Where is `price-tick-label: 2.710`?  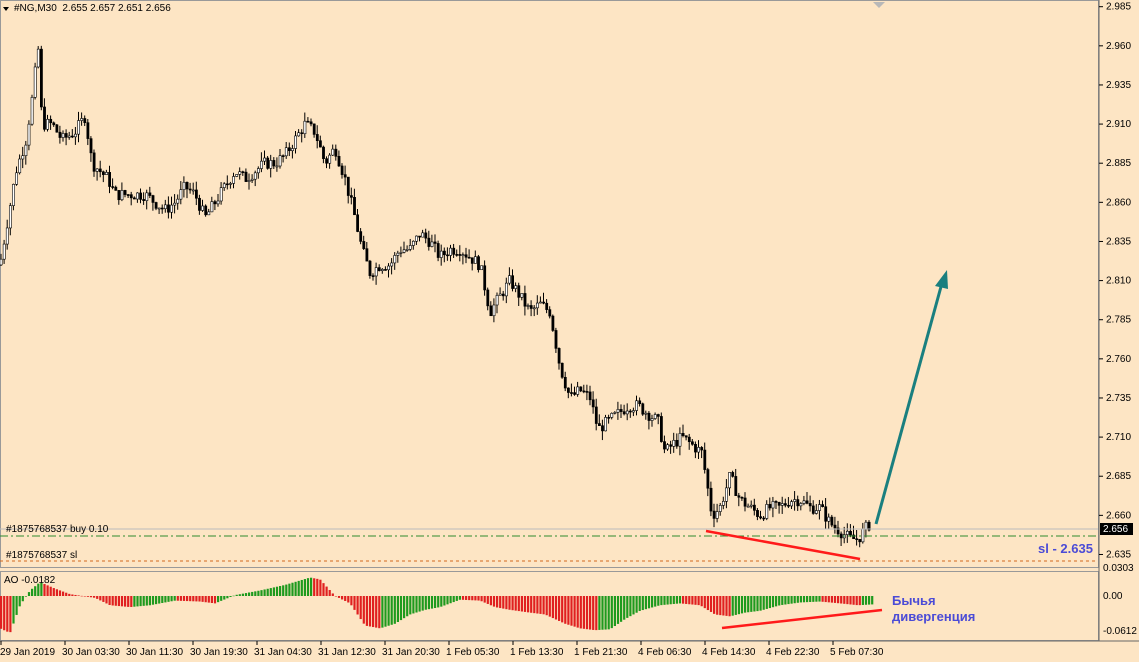 price-tick-label: 2.710 is located at coordinates (1118, 437).